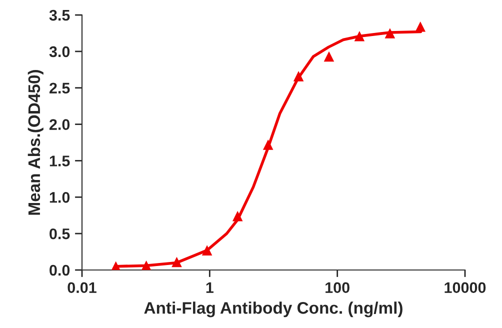  What do you see at coordinates (59, 88) in the screenshot?
I see `y-tick-label: 2.5` at bounding box center [59, 88].